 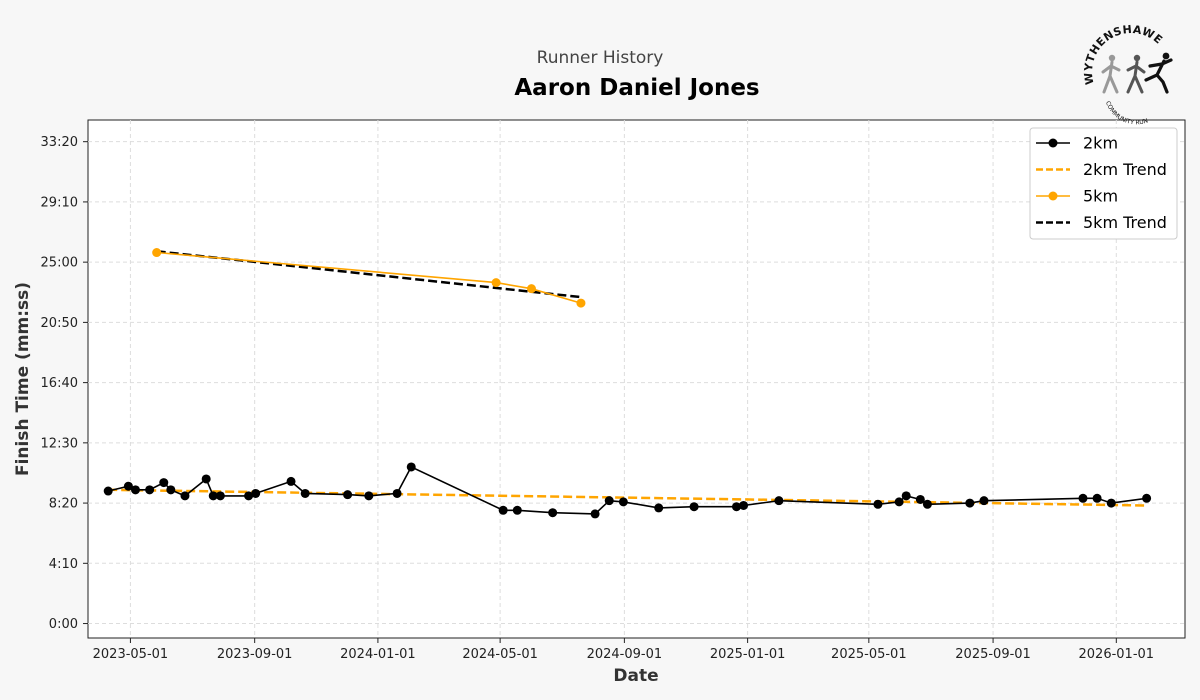 I want to click on y-tick-label: 4:10, so click(x=63, y=564).